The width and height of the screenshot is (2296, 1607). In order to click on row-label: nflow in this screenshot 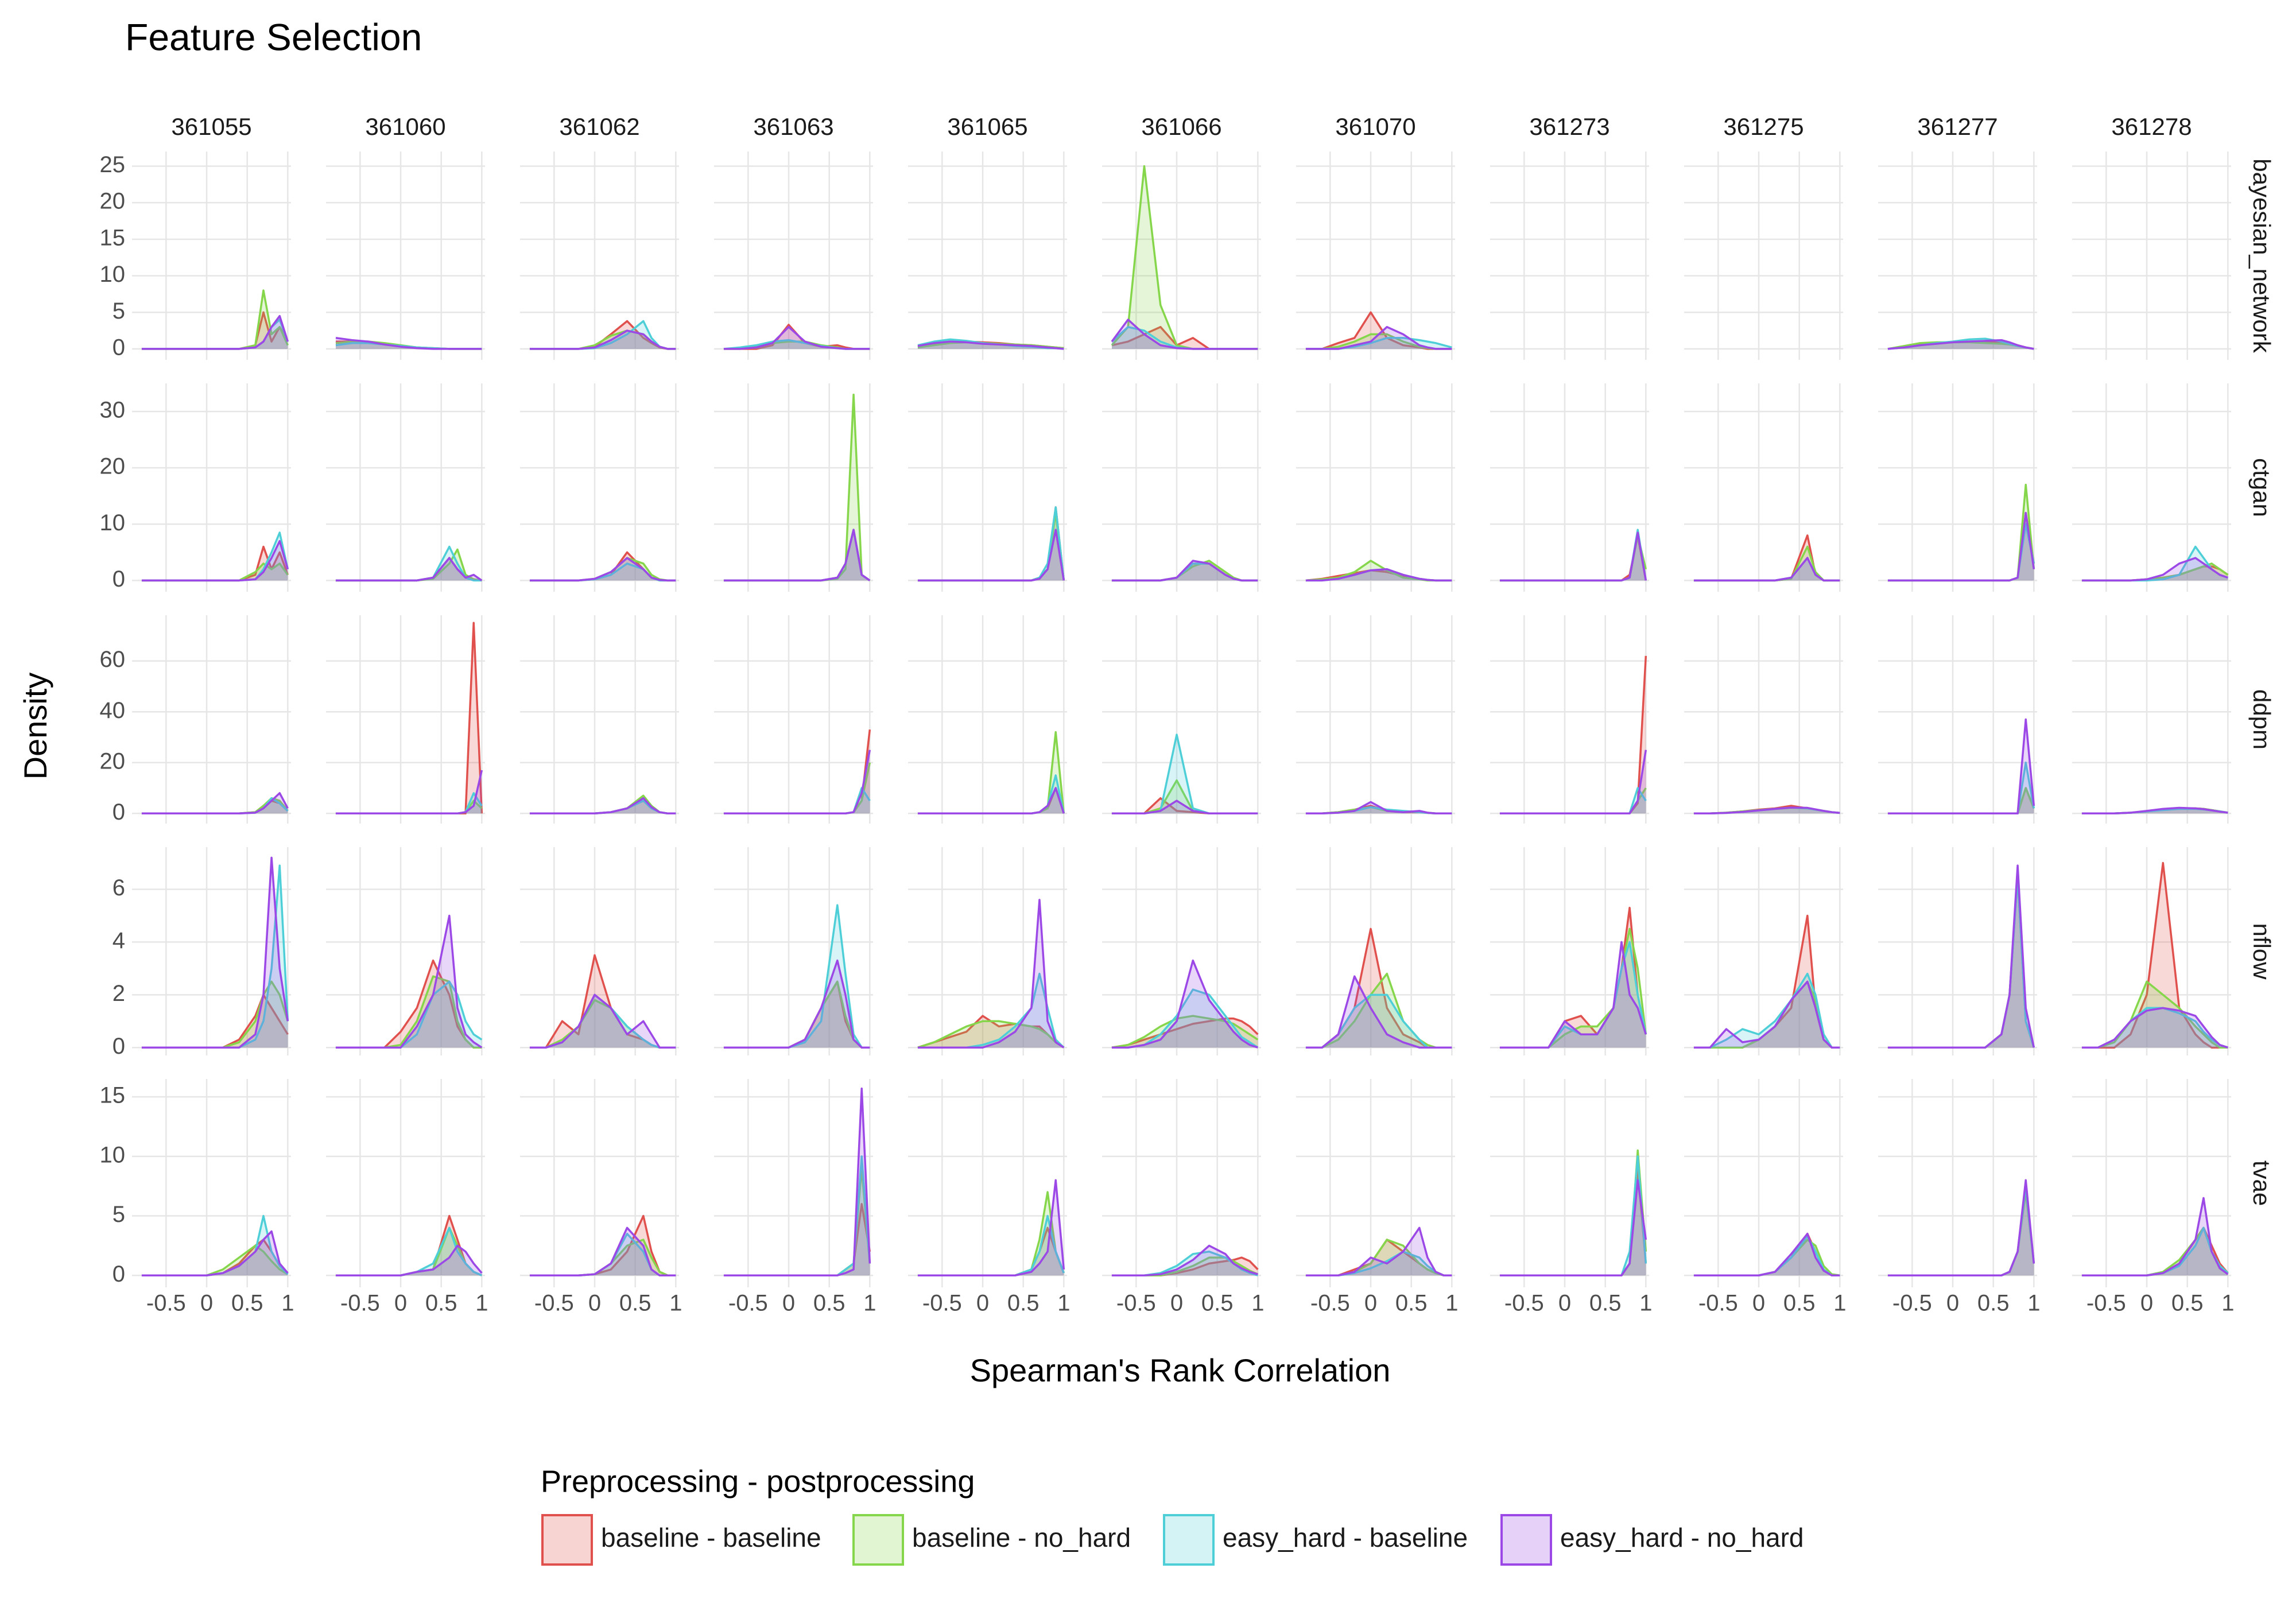, I will do `click(2261, 951)`.